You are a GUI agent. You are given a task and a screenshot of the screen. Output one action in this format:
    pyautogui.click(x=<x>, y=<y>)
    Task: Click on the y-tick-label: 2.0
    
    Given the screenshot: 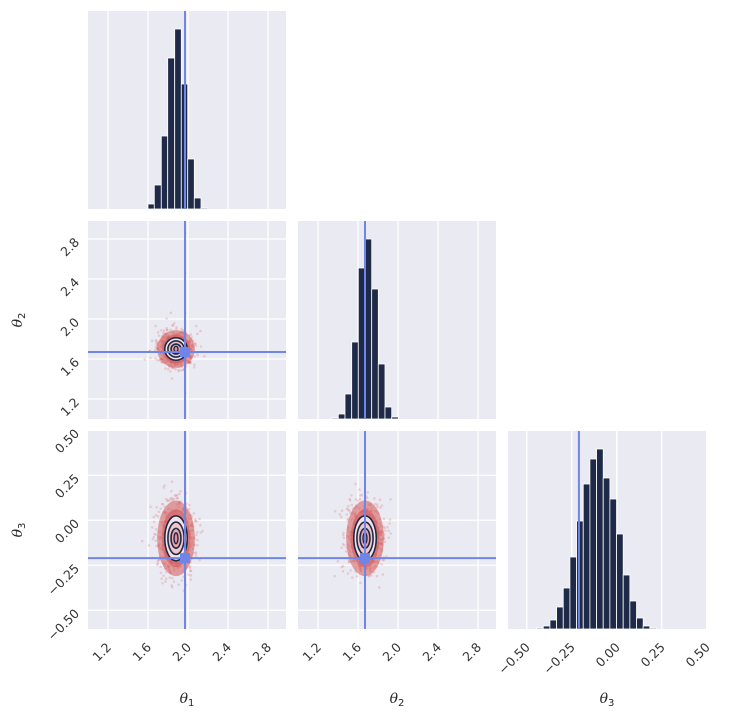 What is the action you would take?
    pyautogui.click(x=69, y=326)
    